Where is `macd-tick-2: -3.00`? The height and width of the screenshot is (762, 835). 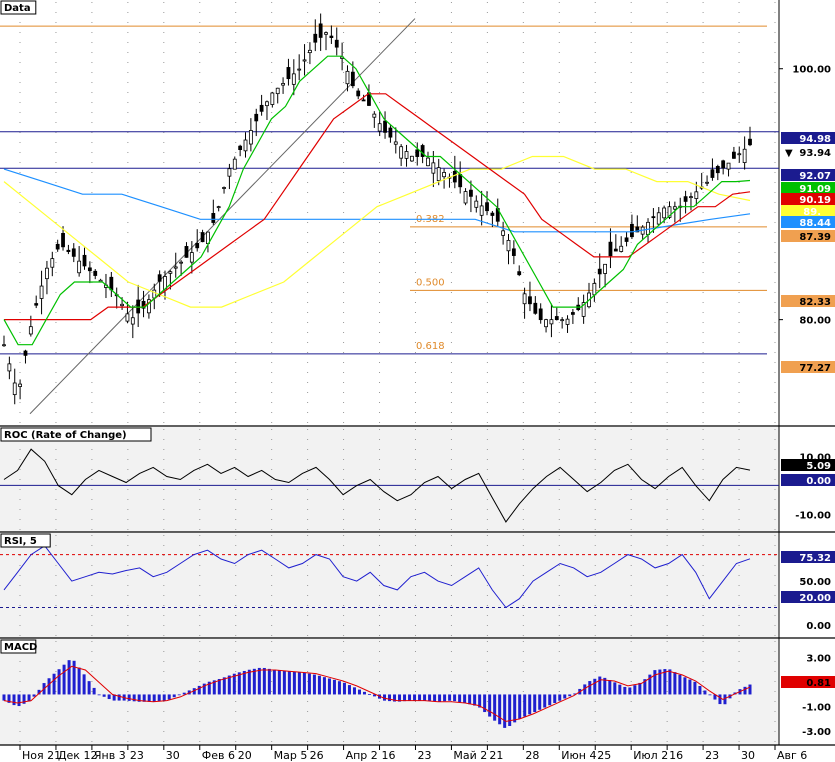 macd-tick-2: -3.00 is located at coordinates (816, 732).